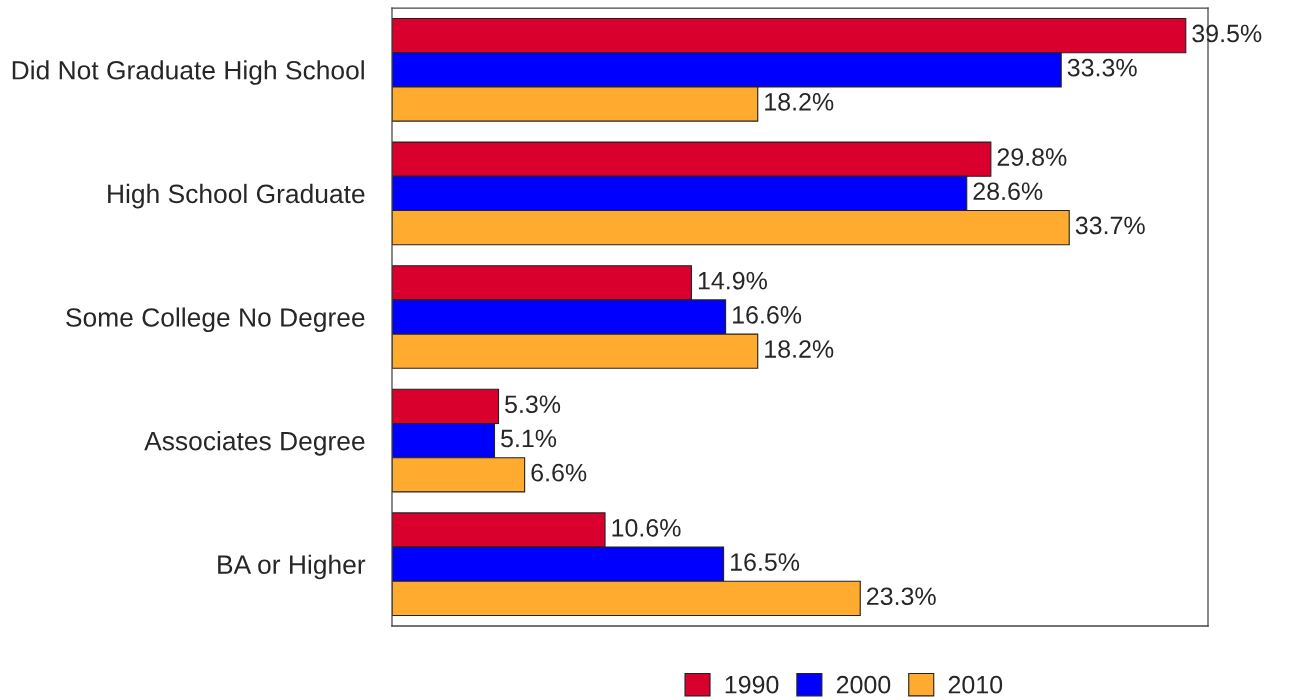  I want to click on y-tick-label: Did Not Graduate High School, so click(188, 72).